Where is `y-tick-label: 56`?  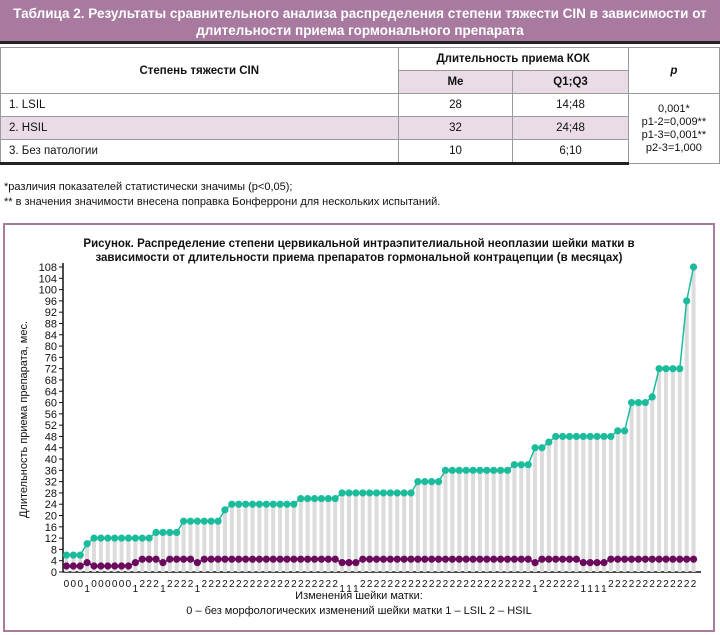
y-tick-label: 56 is located at coordinates (51, 415).